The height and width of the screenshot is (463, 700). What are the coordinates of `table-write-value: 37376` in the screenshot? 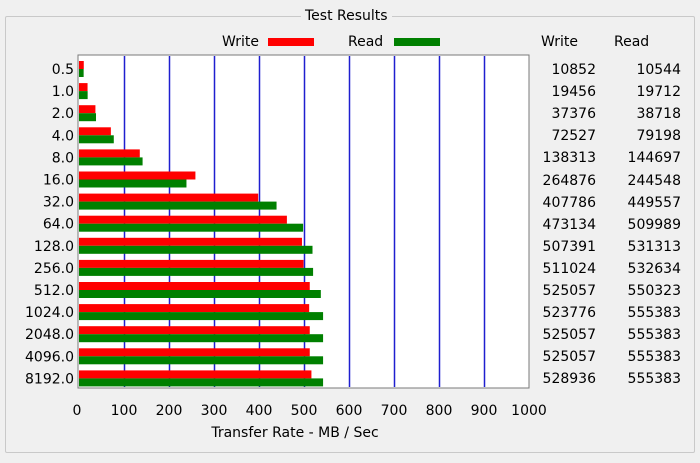 It's located at (573, 114).